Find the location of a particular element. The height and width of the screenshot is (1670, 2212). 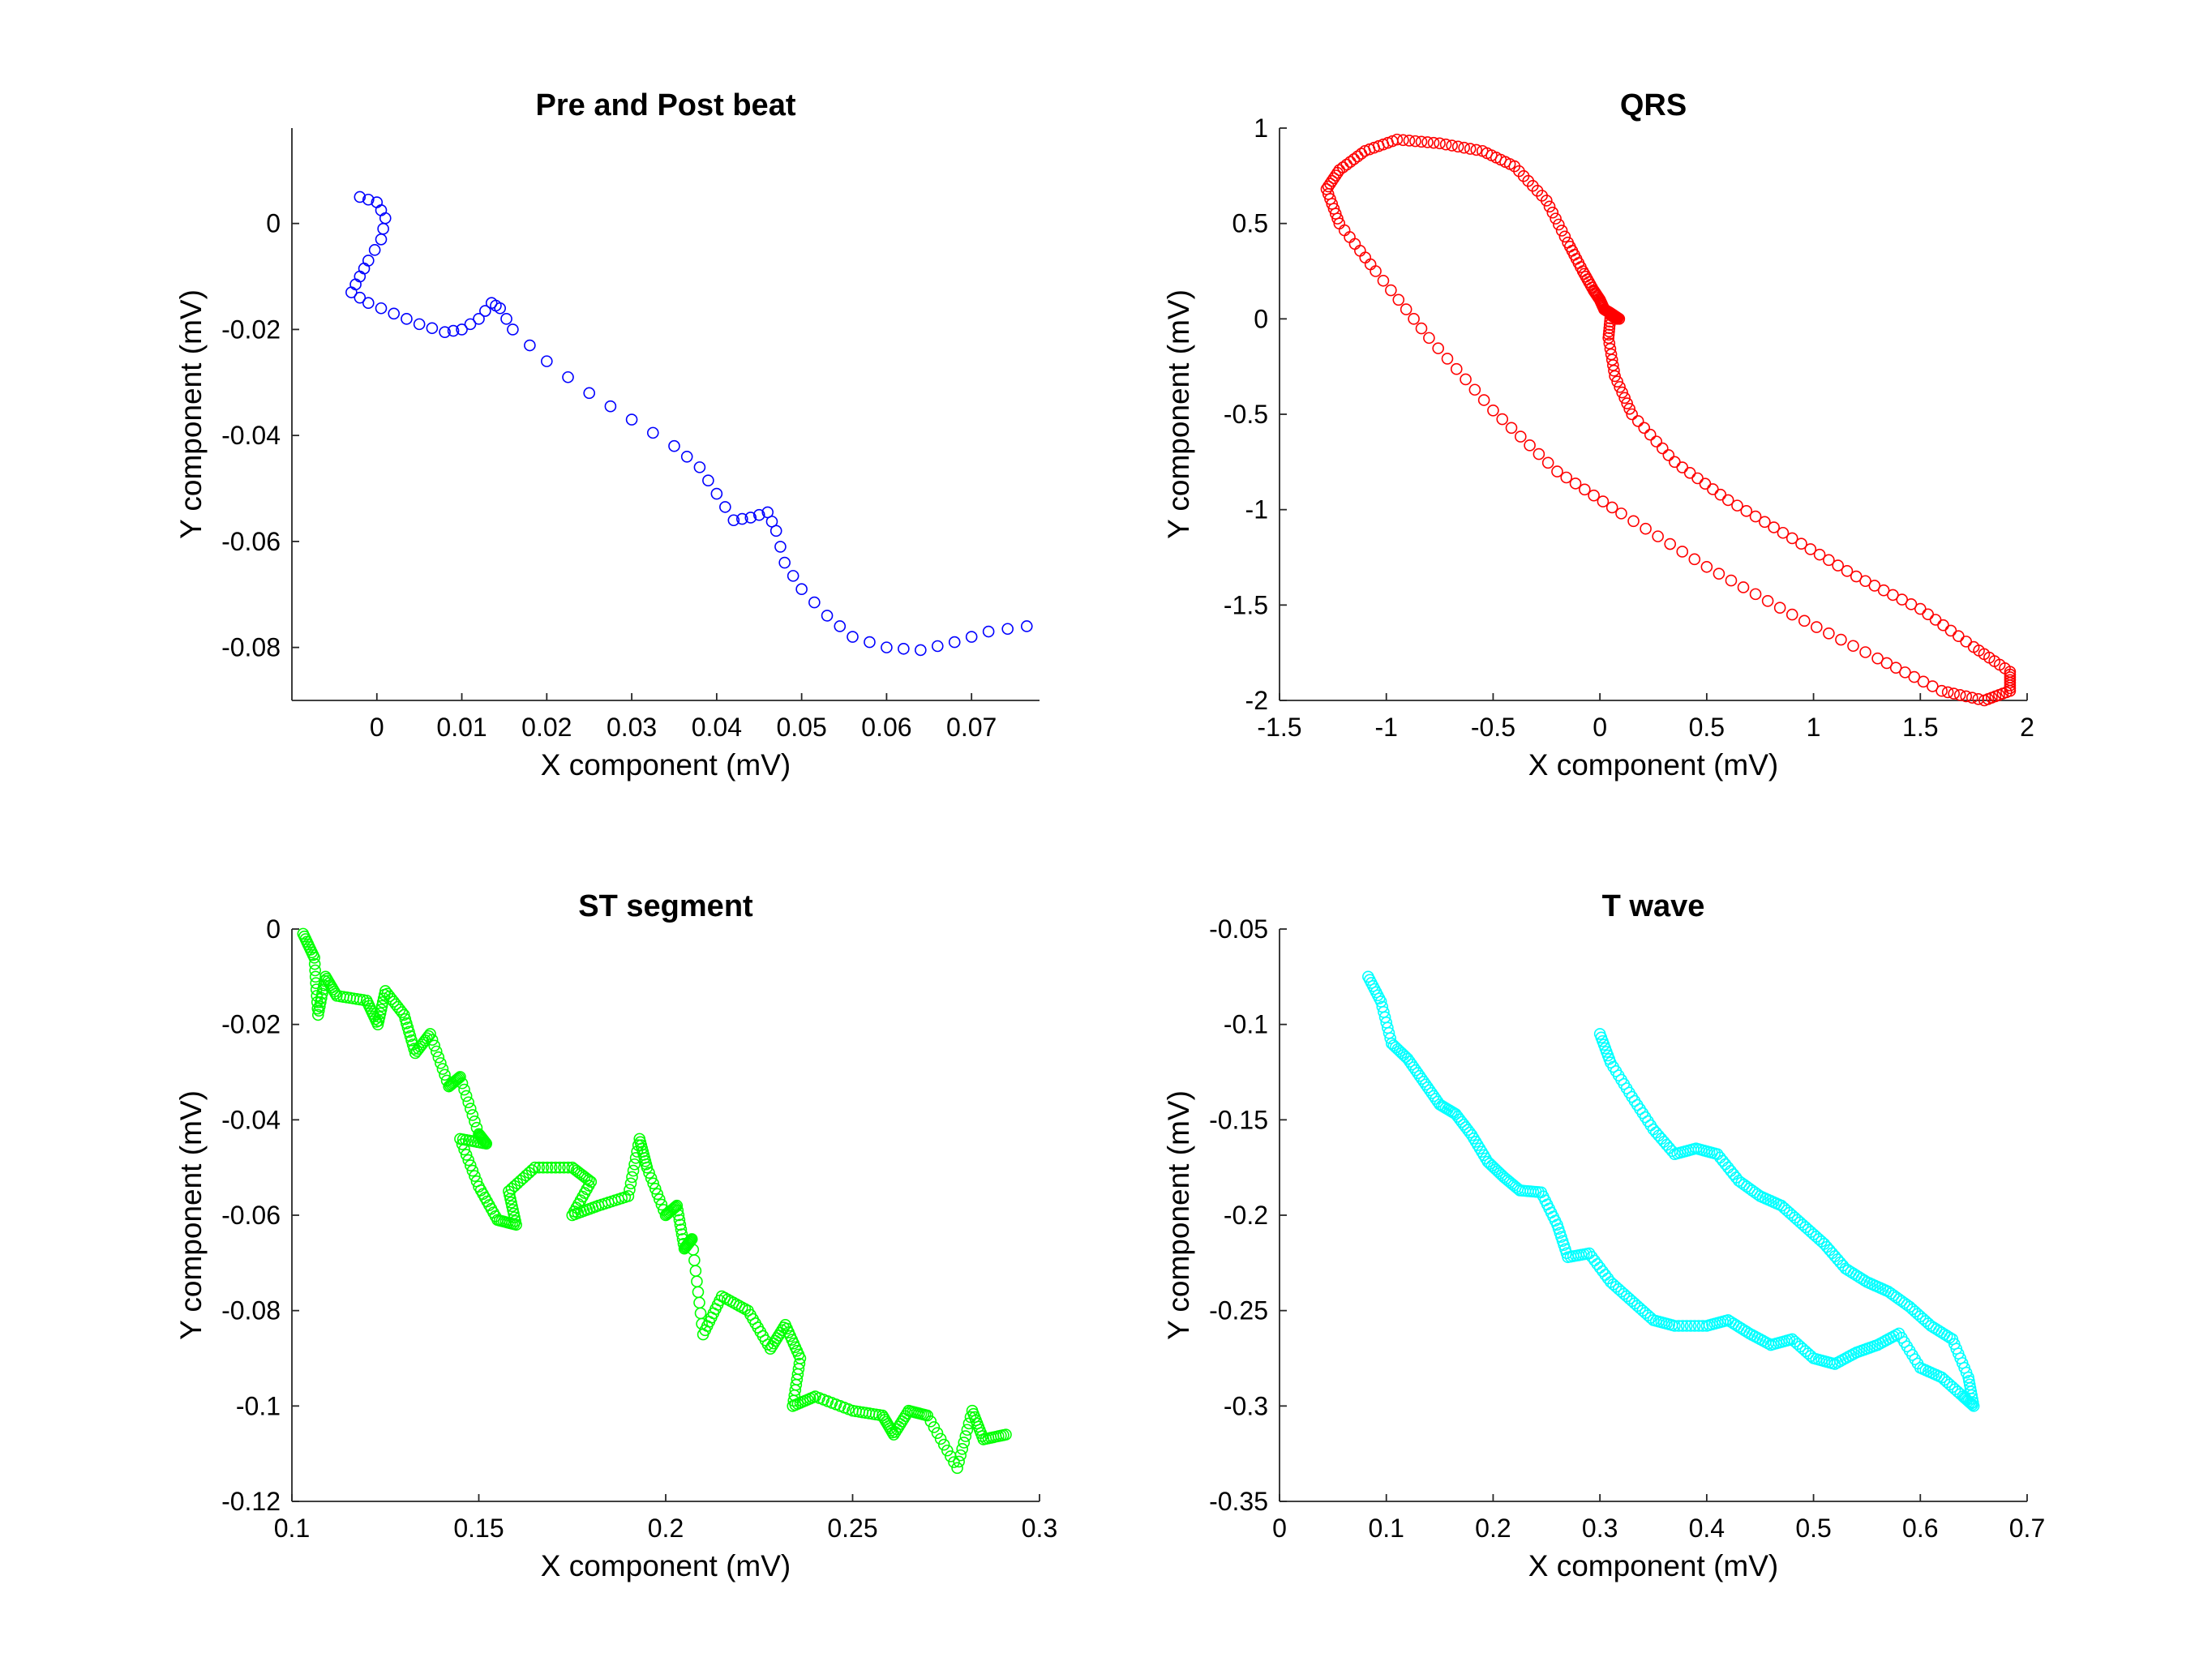

pre-post-beat-x-tick-label: 0.05 is located at coordinates (801, 727).